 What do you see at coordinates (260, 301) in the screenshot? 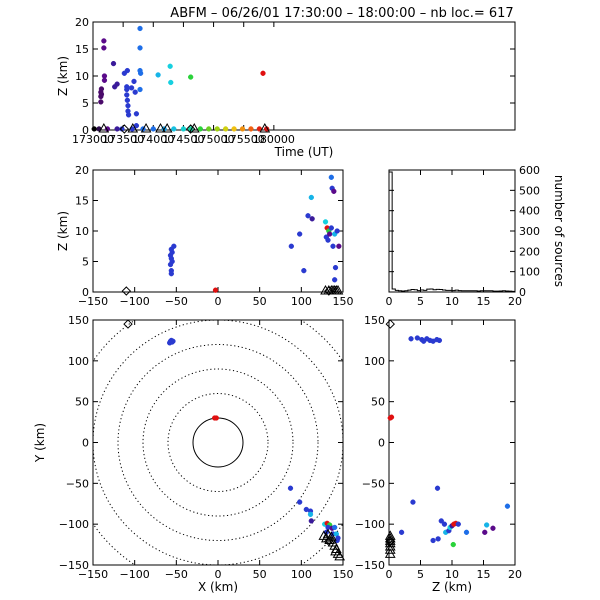
I see `x-tick-label: 50` at bounding box center [260, 301].